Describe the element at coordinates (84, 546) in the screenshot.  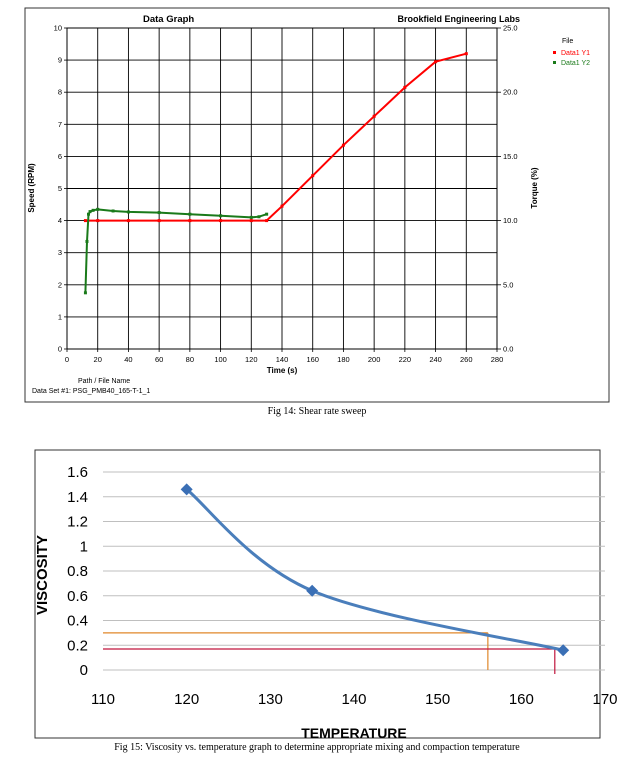
I see `fig15-y-tick-label: 1` at that location.